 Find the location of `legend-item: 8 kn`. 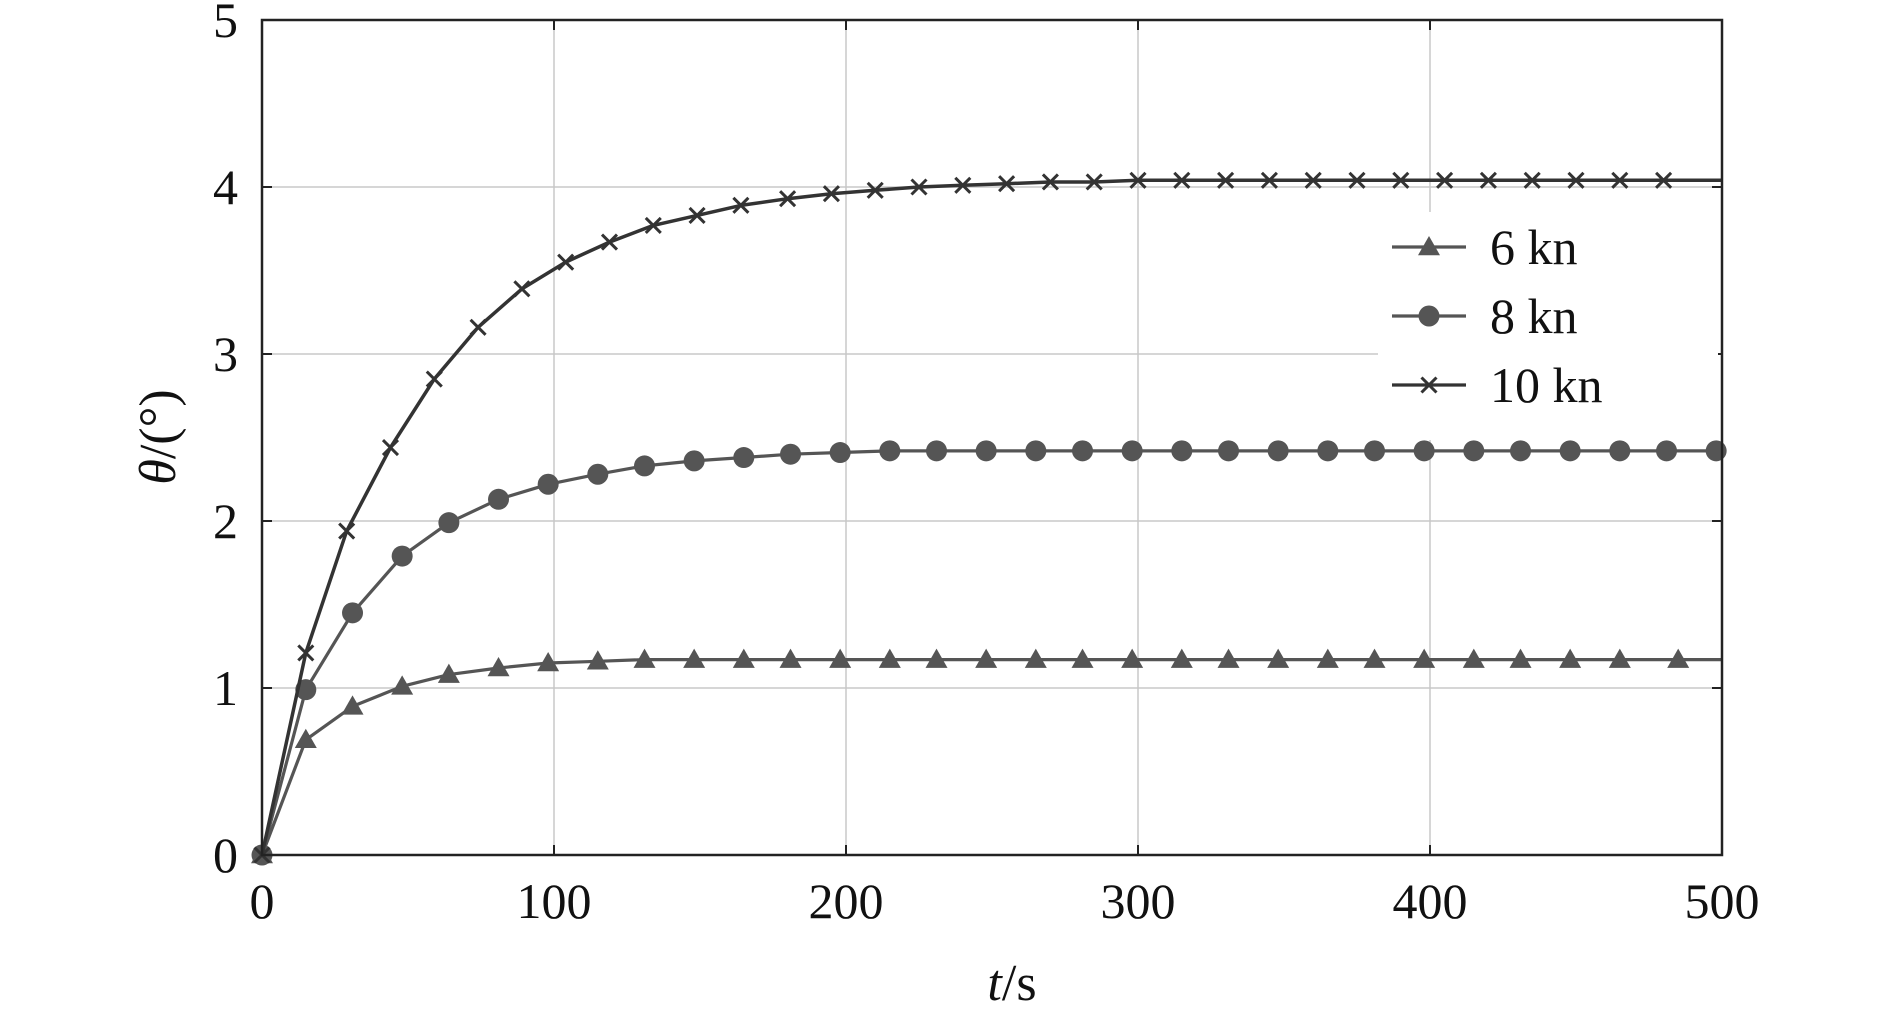

legend-item: 8 kn is located at coordinates (1485, 316).